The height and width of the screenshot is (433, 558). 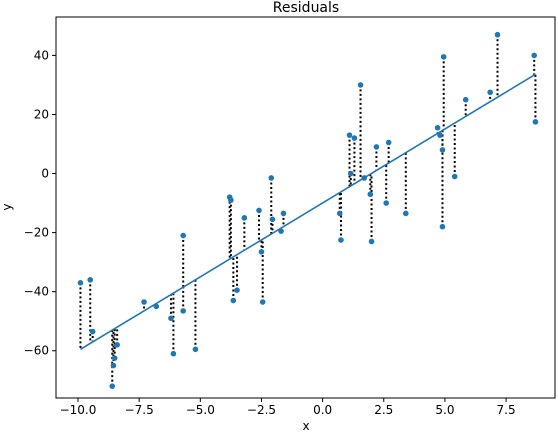 What do you see at coordinates (40, 203) in the screenshot?
I see `y-axis-ticks: −60 −40 −20 0 20 40` at bounding box center [40, 203].